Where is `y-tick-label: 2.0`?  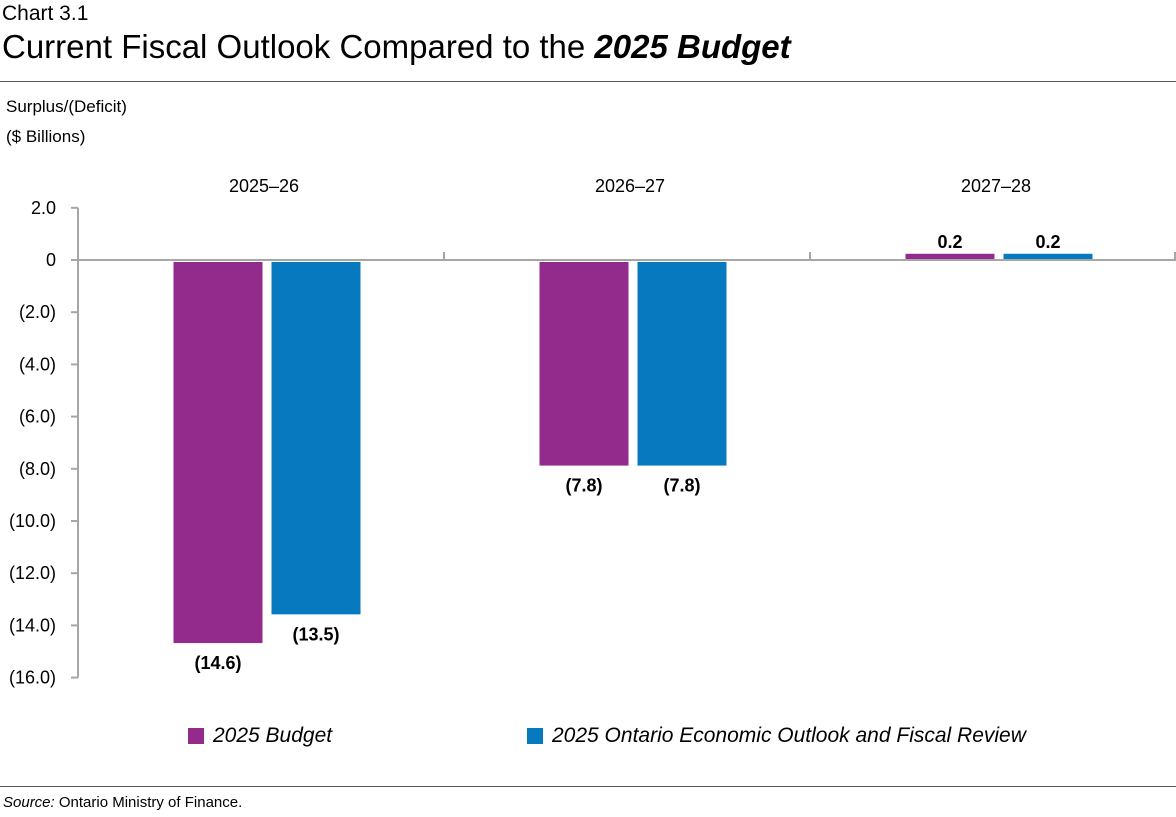
y-tick-label: 2.0 is located at coordinates (43, 208).